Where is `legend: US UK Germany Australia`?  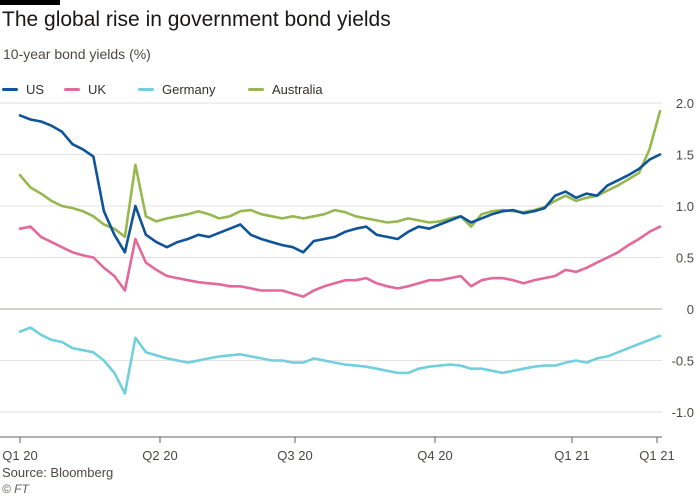
legend: US UK Germany Australia is located at coordinates (162, 89).